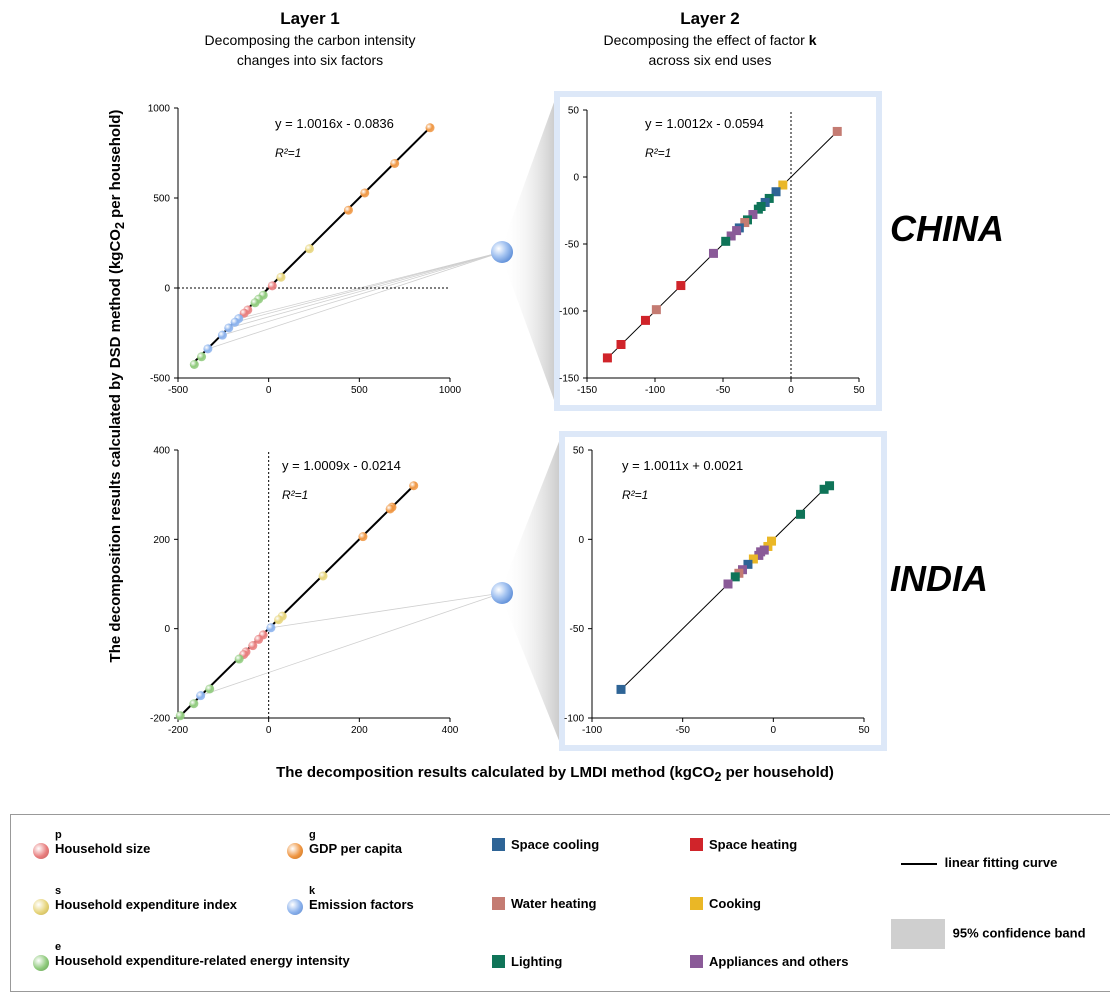  Describe the element at coordinates (178, 390) in the screenshot. I see `x-tick-label: -500` at that location.